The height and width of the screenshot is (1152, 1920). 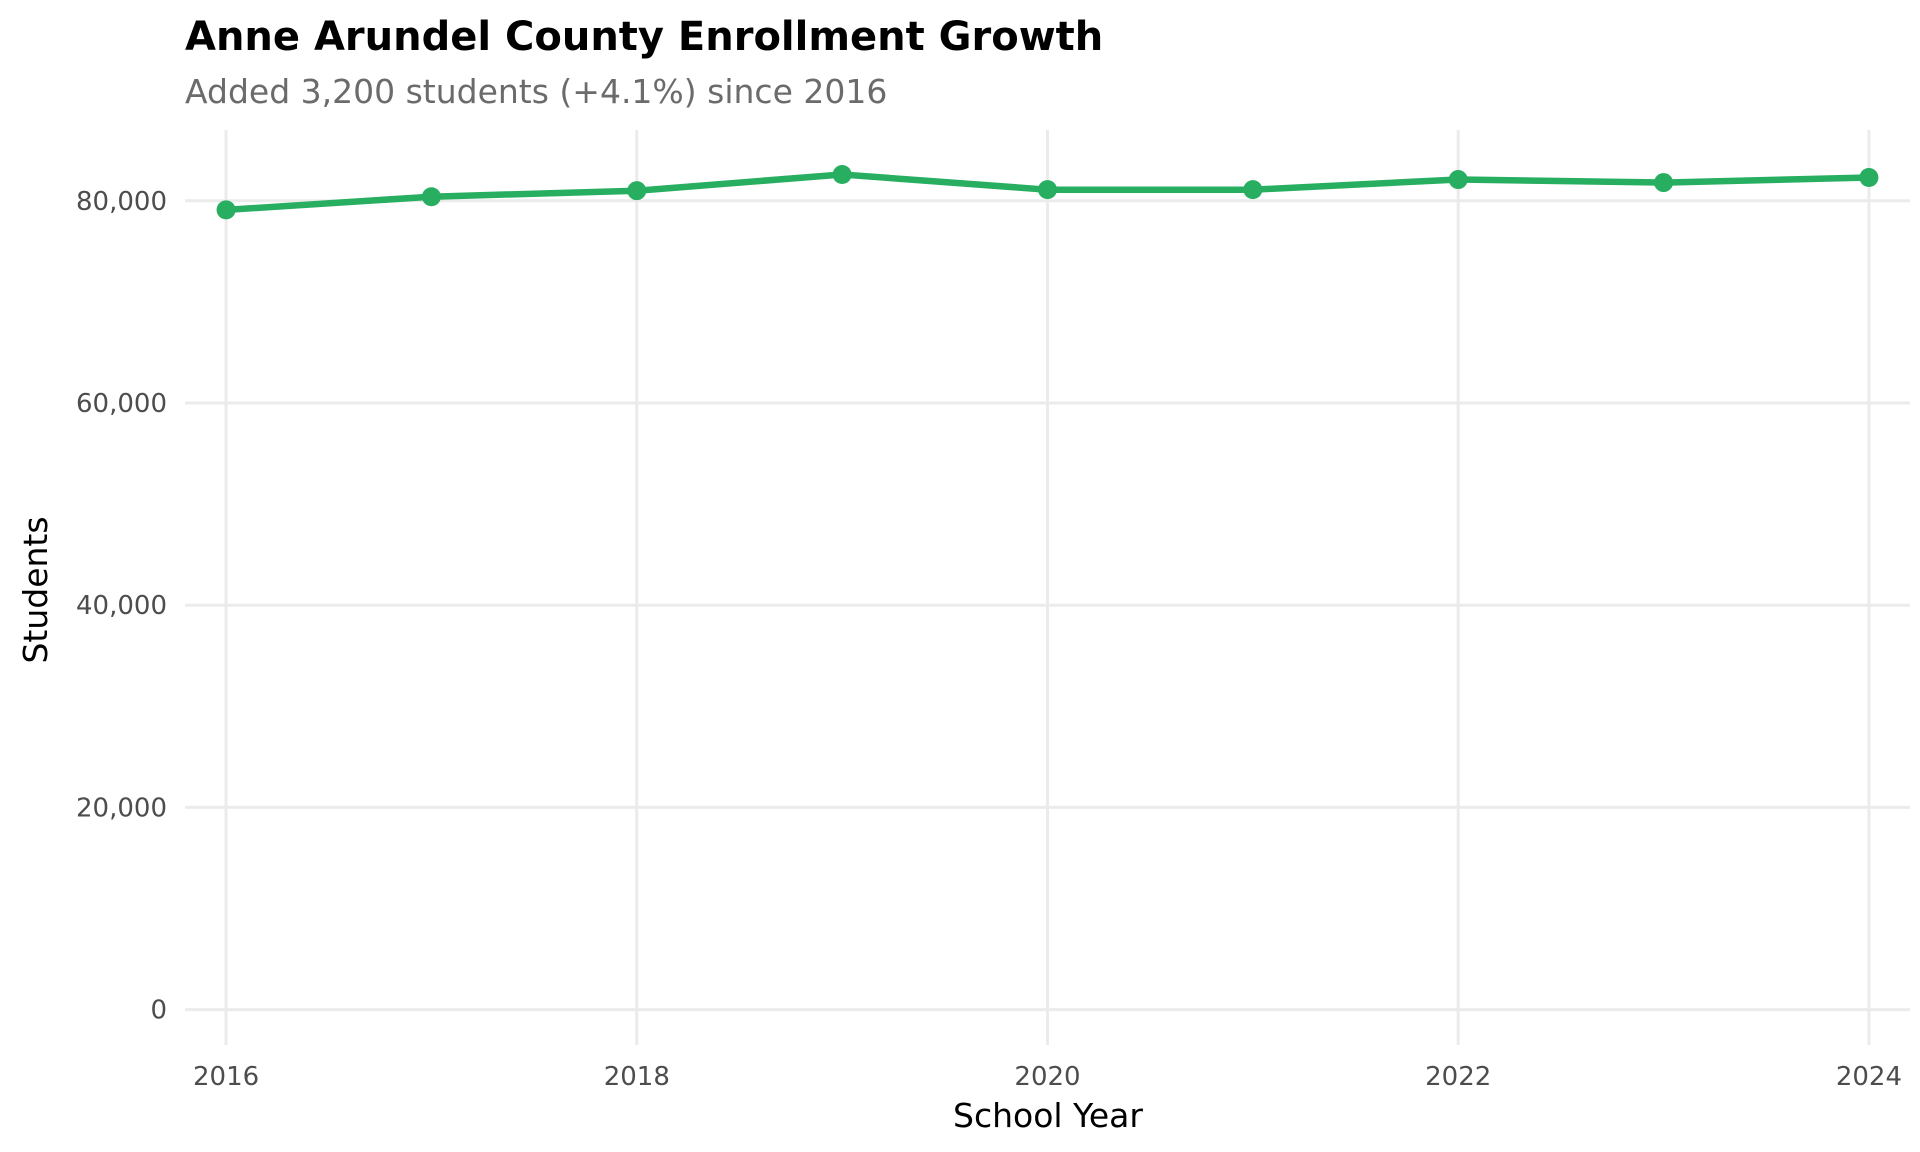 I want to click on y-tick-label: 0, so click(x=158, y=1011).